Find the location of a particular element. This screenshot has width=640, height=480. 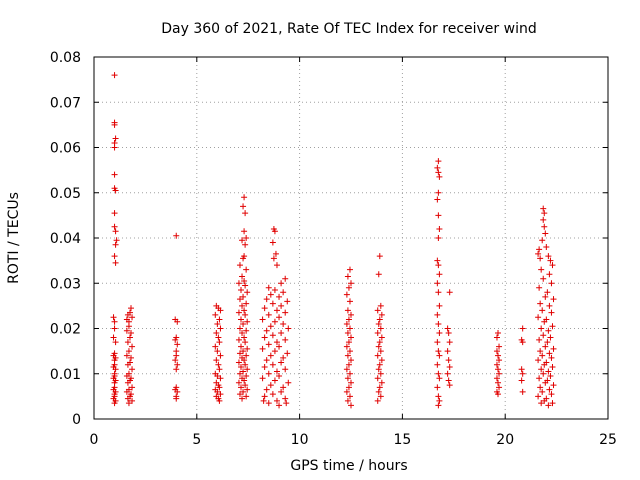

x-tick-label: 0 is located at coordinates (94, 440).